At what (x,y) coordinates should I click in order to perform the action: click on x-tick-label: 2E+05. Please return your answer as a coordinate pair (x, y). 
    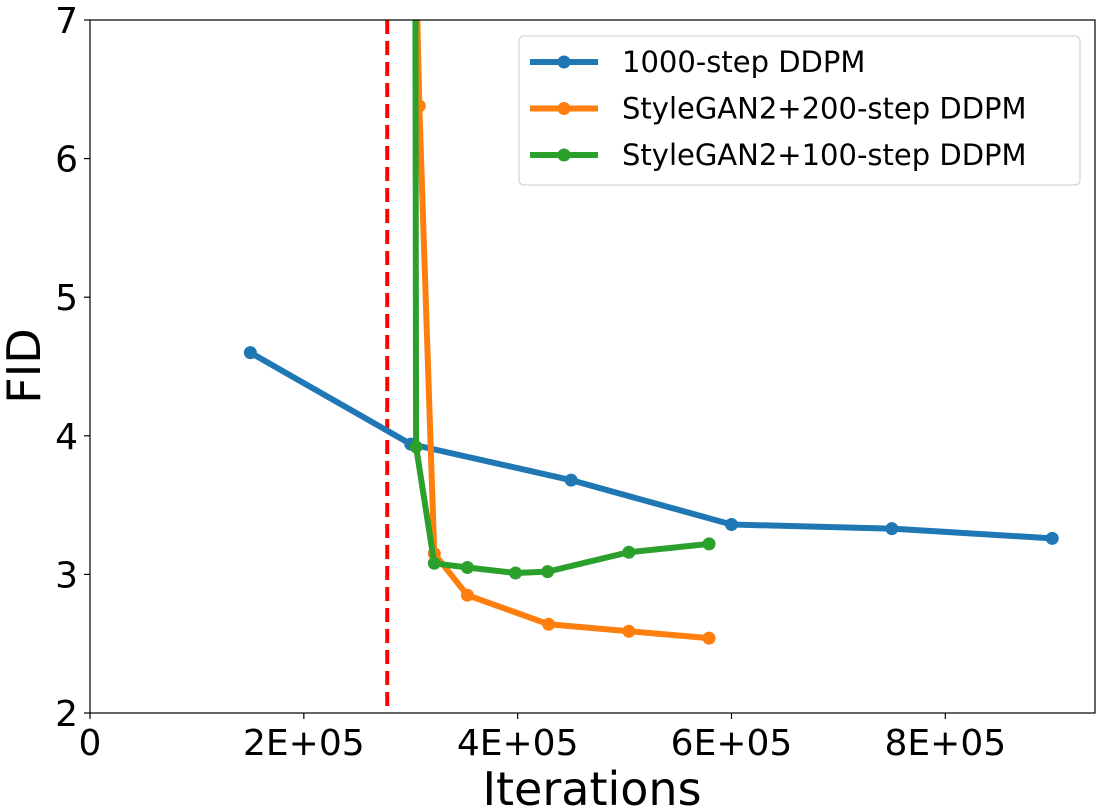
    Looking at the image, I should click on (304, 743).